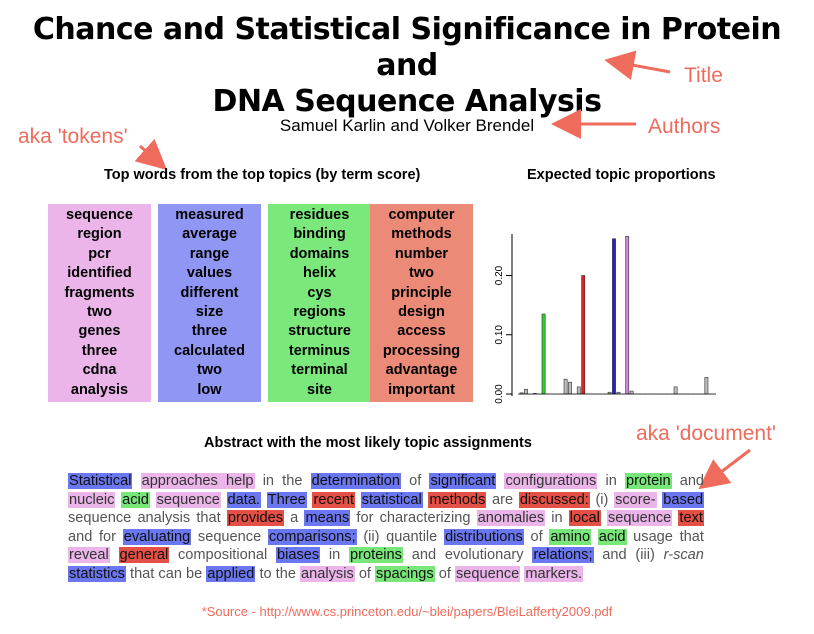  I want to click on proportions-heading: Expected topic proportions, so click(621, 175).